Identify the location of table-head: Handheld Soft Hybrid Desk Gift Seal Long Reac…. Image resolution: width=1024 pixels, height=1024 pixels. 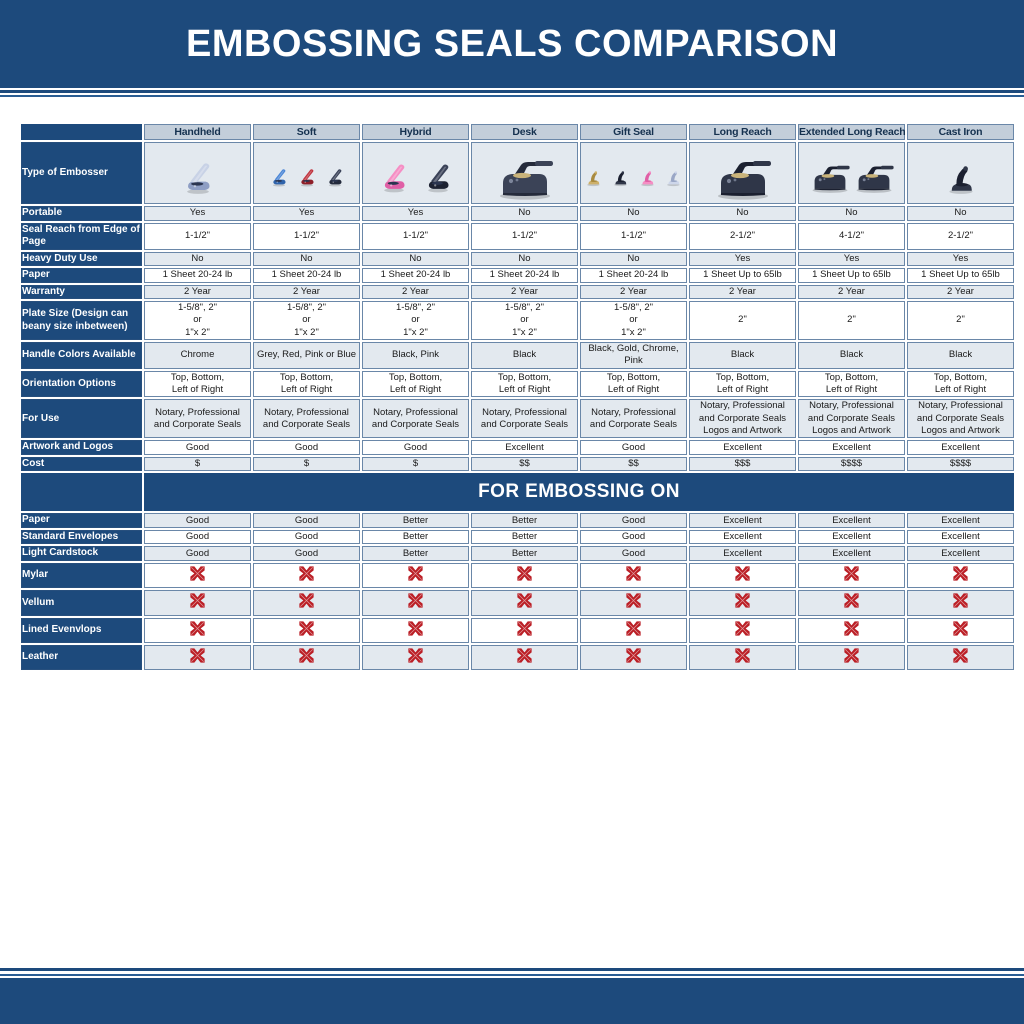
(517, 132).